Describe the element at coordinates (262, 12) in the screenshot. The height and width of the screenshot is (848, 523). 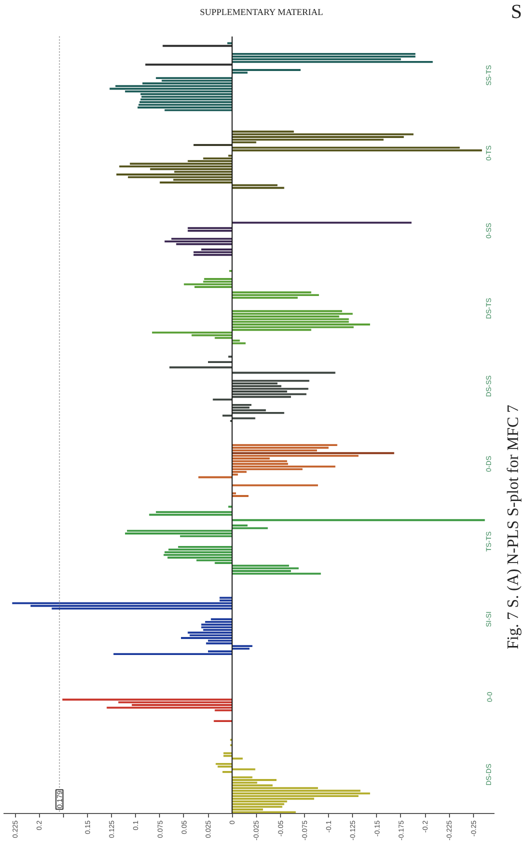
I see `text: SUPPLEMENTARY MATERIAL` at that location.